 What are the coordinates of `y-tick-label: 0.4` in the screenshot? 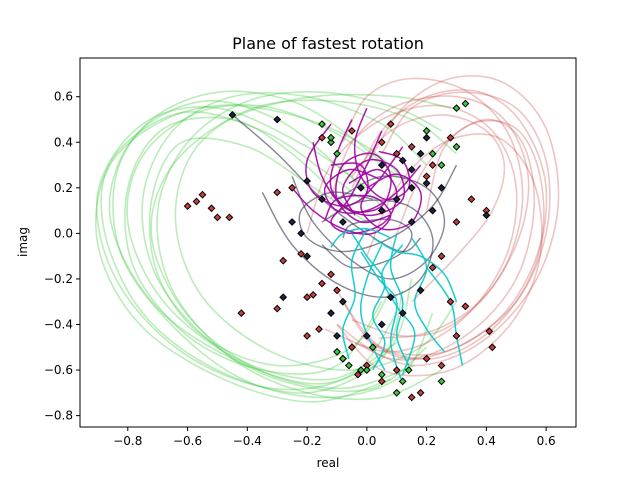 It's located at (63, 142).